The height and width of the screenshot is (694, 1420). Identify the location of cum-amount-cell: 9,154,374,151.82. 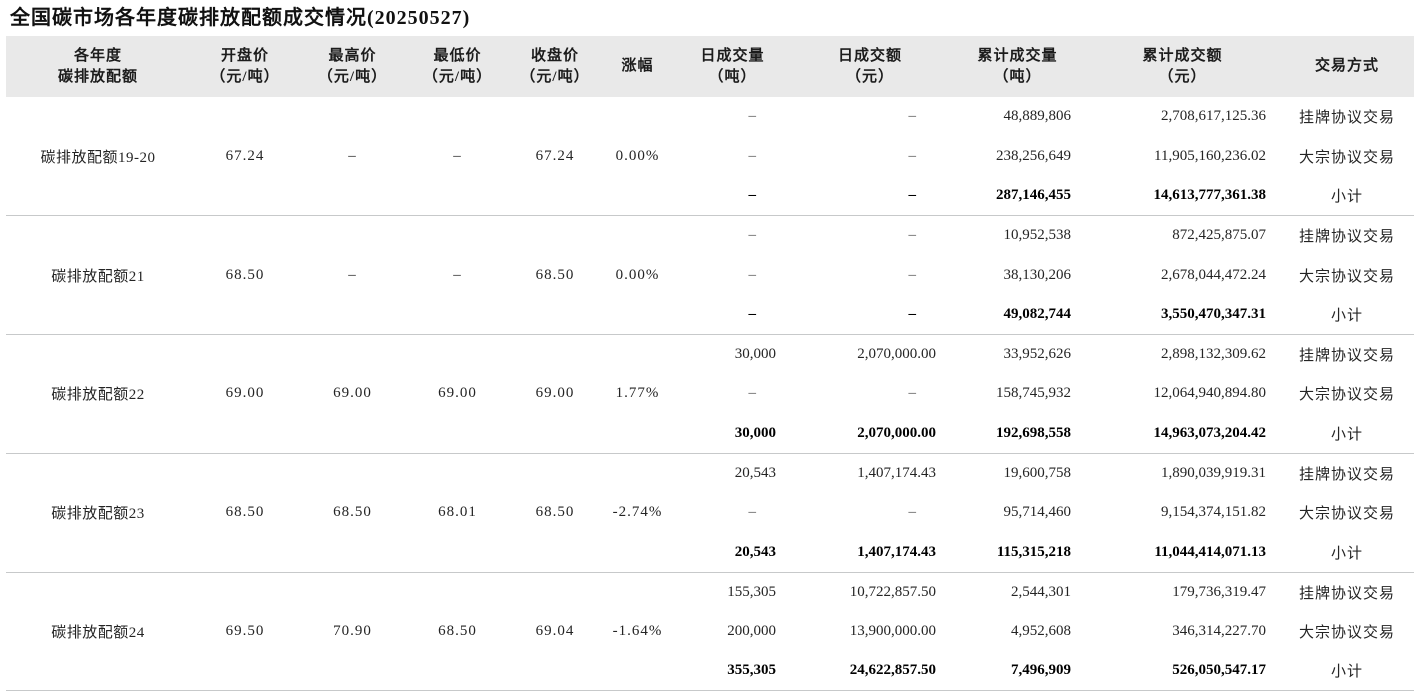
(1213, 512).